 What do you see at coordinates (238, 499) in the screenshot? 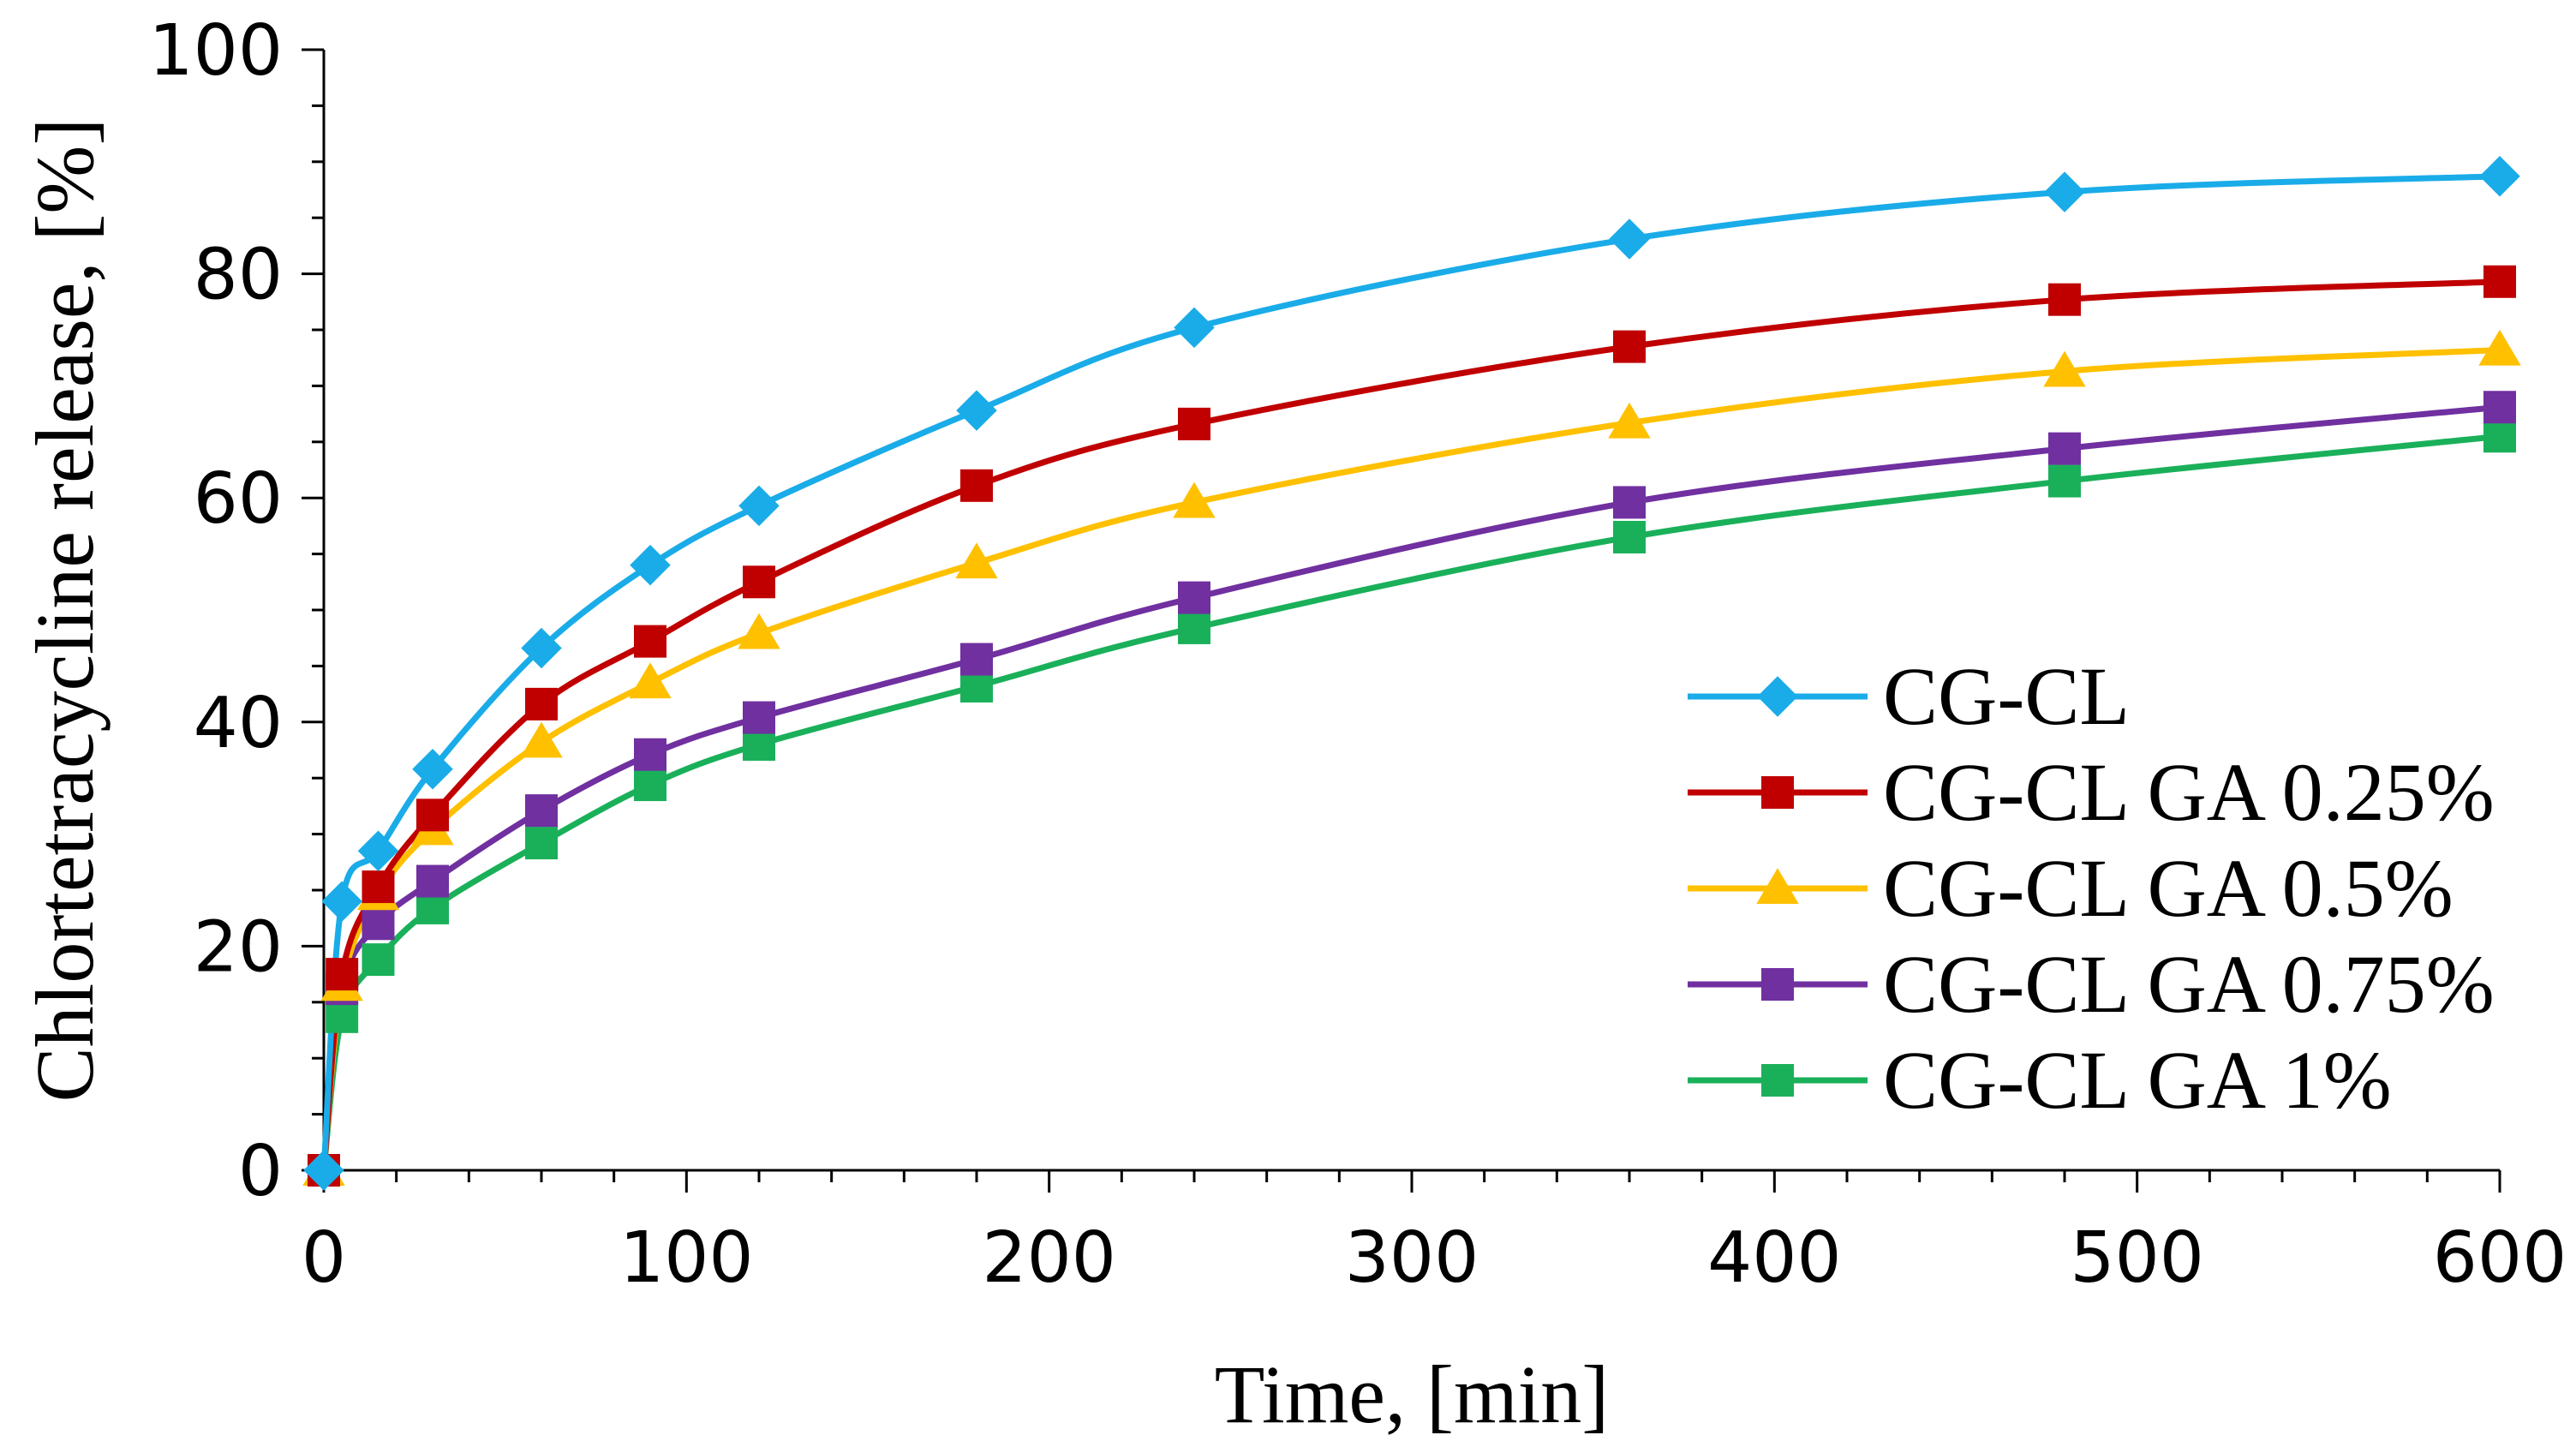
I see `y-tick-label: 60` at bounding box center [238, 499].